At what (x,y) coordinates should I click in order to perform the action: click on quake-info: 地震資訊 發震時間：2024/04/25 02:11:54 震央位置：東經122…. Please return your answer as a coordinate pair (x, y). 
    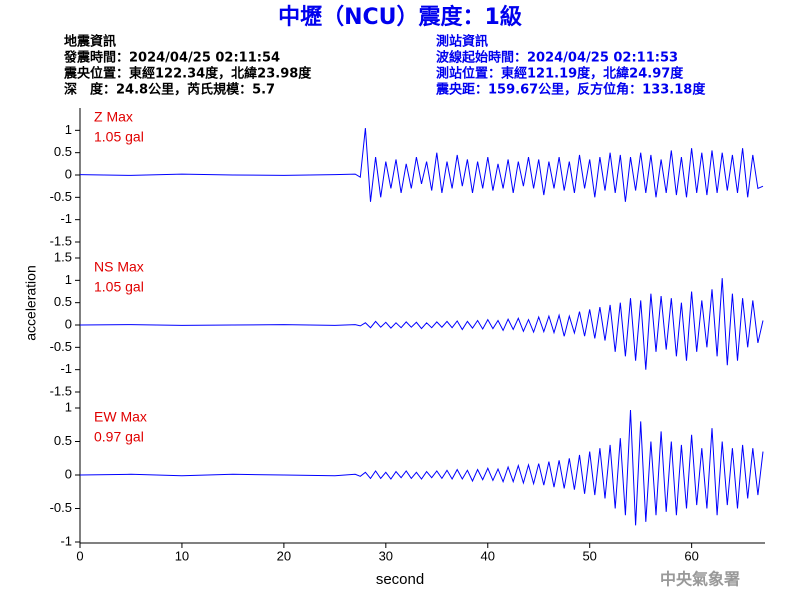
    Looking at the image, I should click on (187, 66).